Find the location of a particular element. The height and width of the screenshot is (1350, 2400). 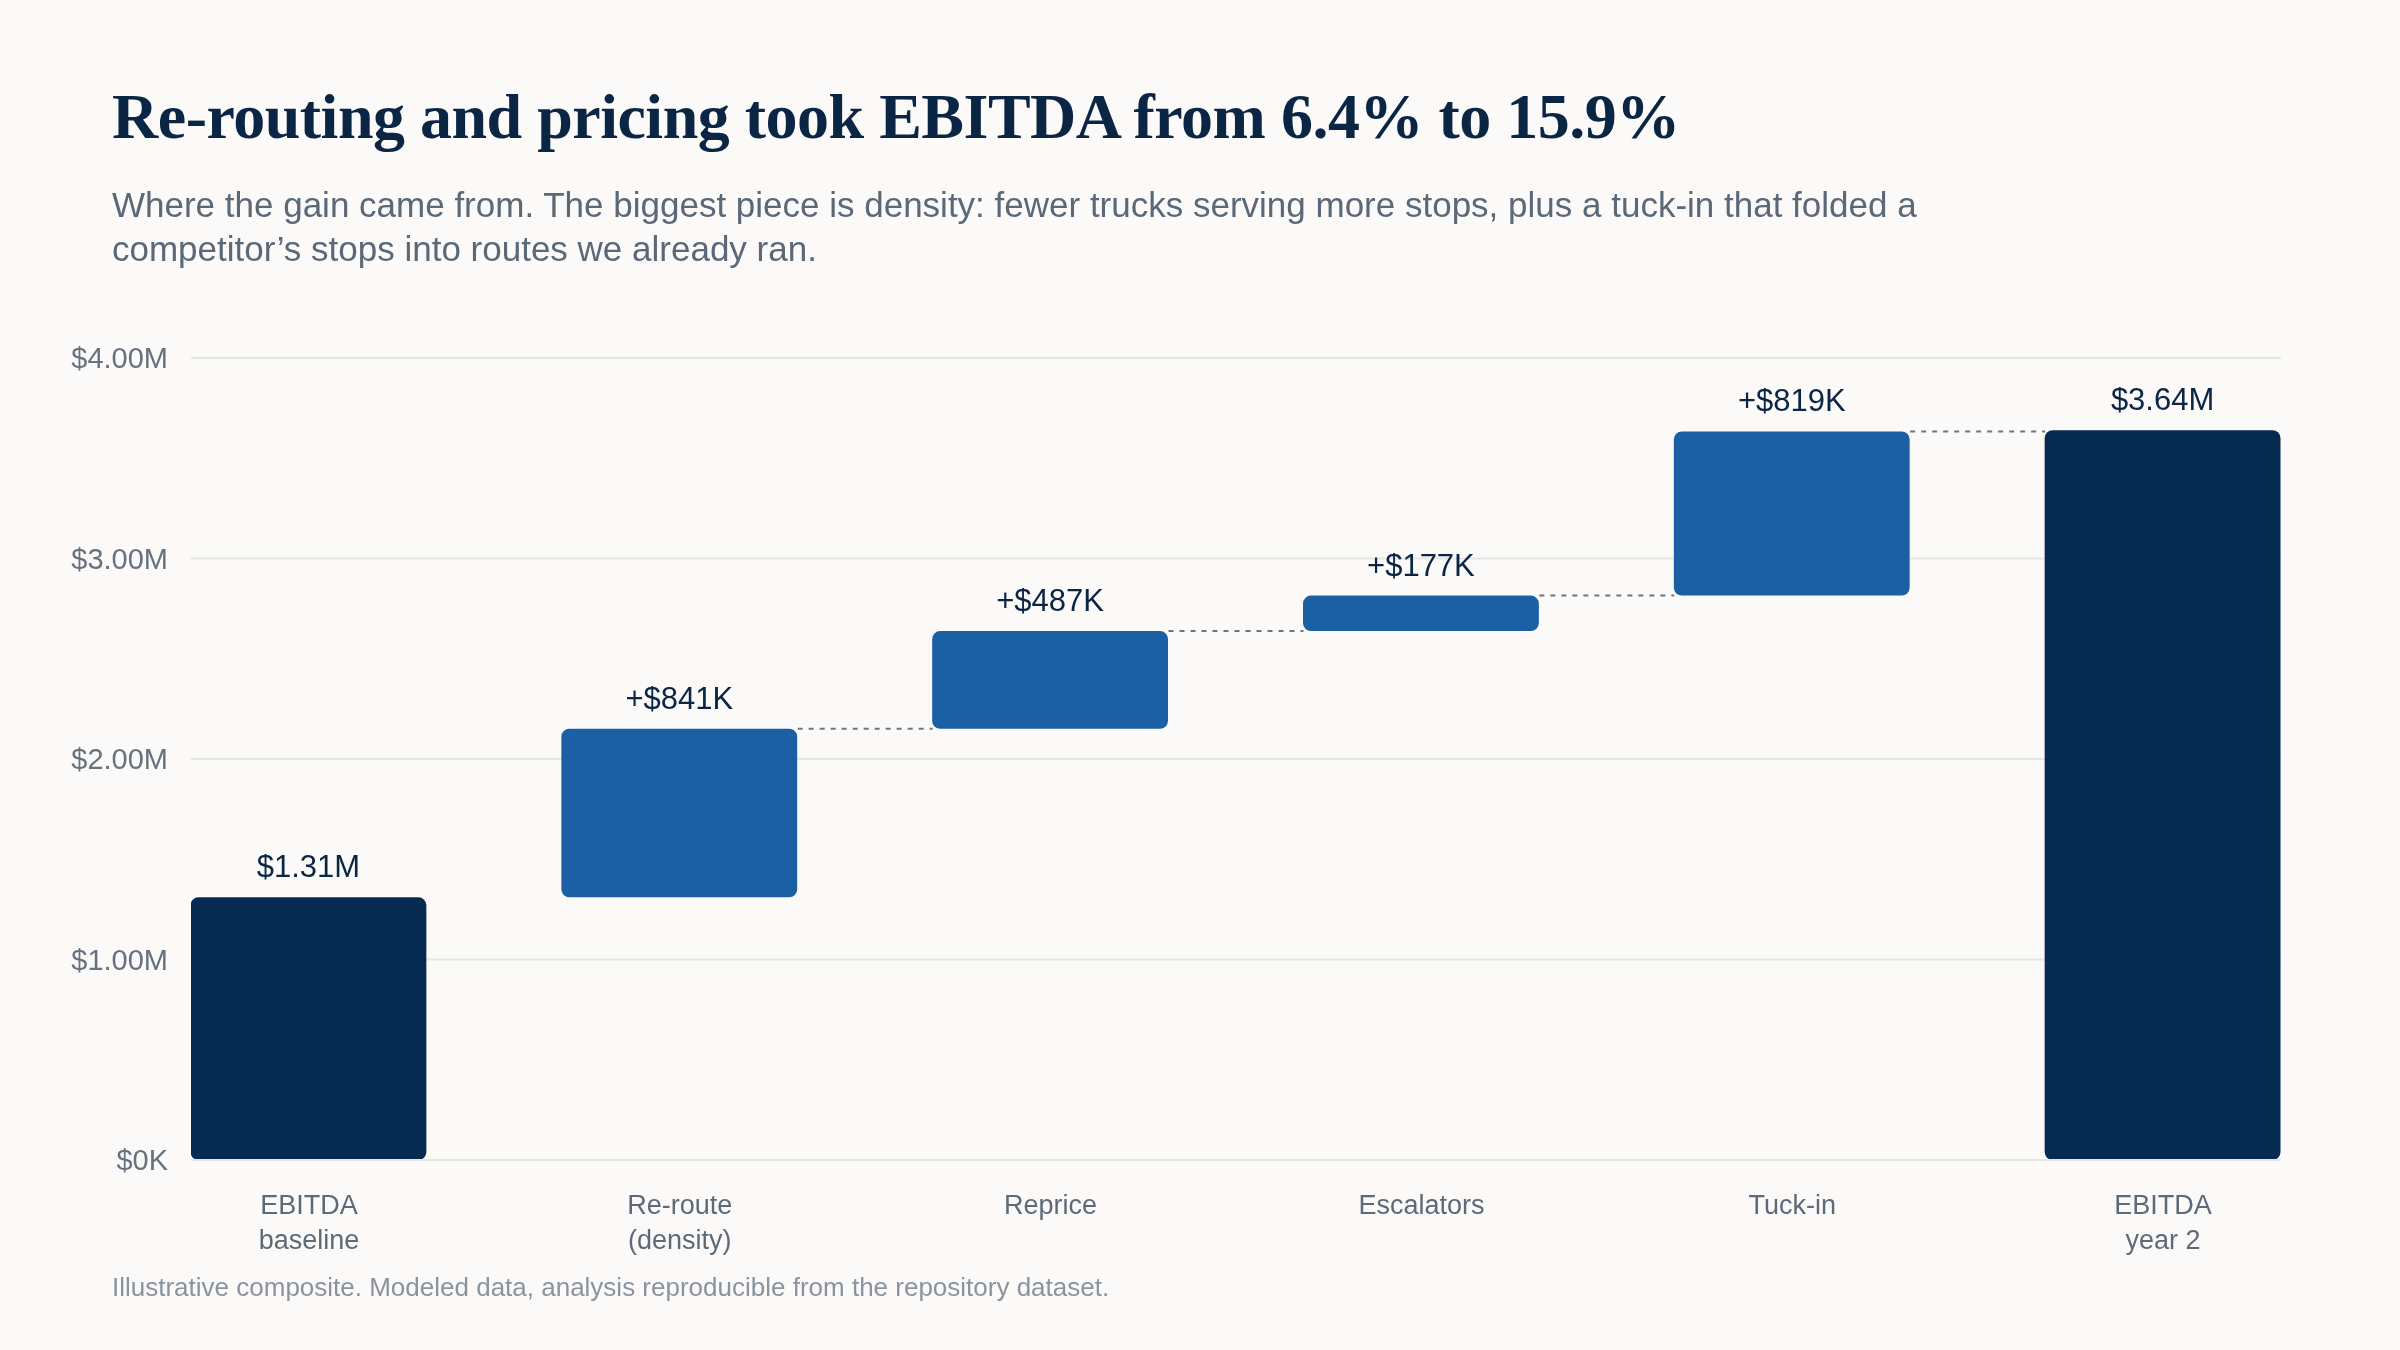

x-tick-label: Re-route (density) is located at coordinates (680, 1223).